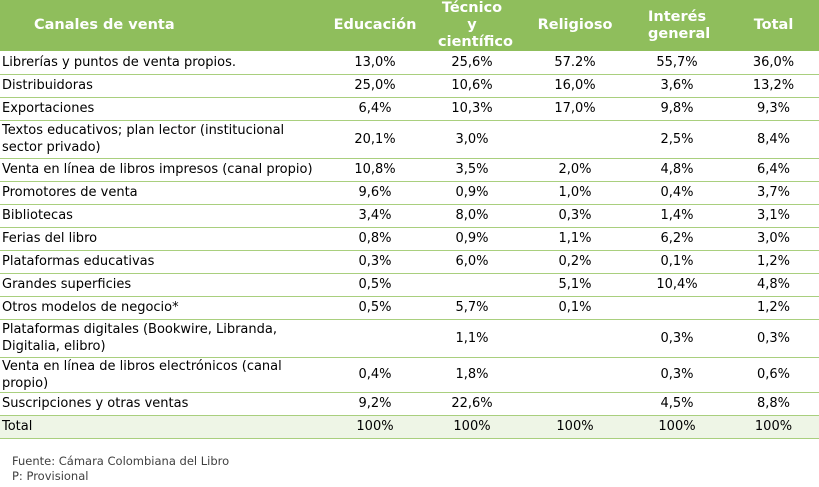 This screenshot has width=819, height=487. Describe the element at coordinates (375, 193) in the screenshot. I see `cell-education: 9,6%` at that location.